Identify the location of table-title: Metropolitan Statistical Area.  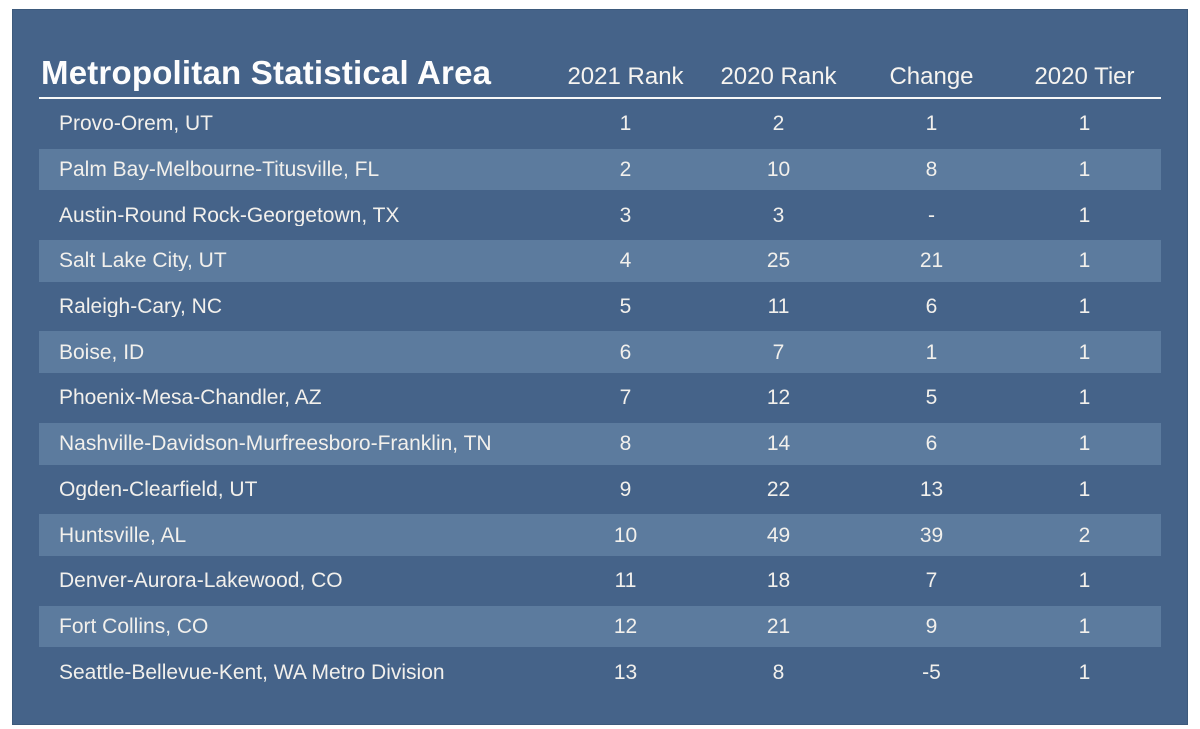
(266, 72).